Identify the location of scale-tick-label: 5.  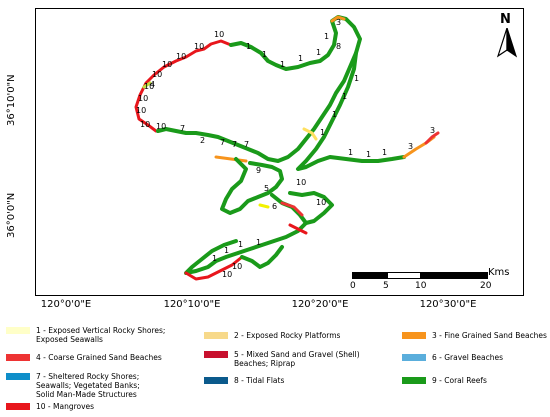
(386, 286).